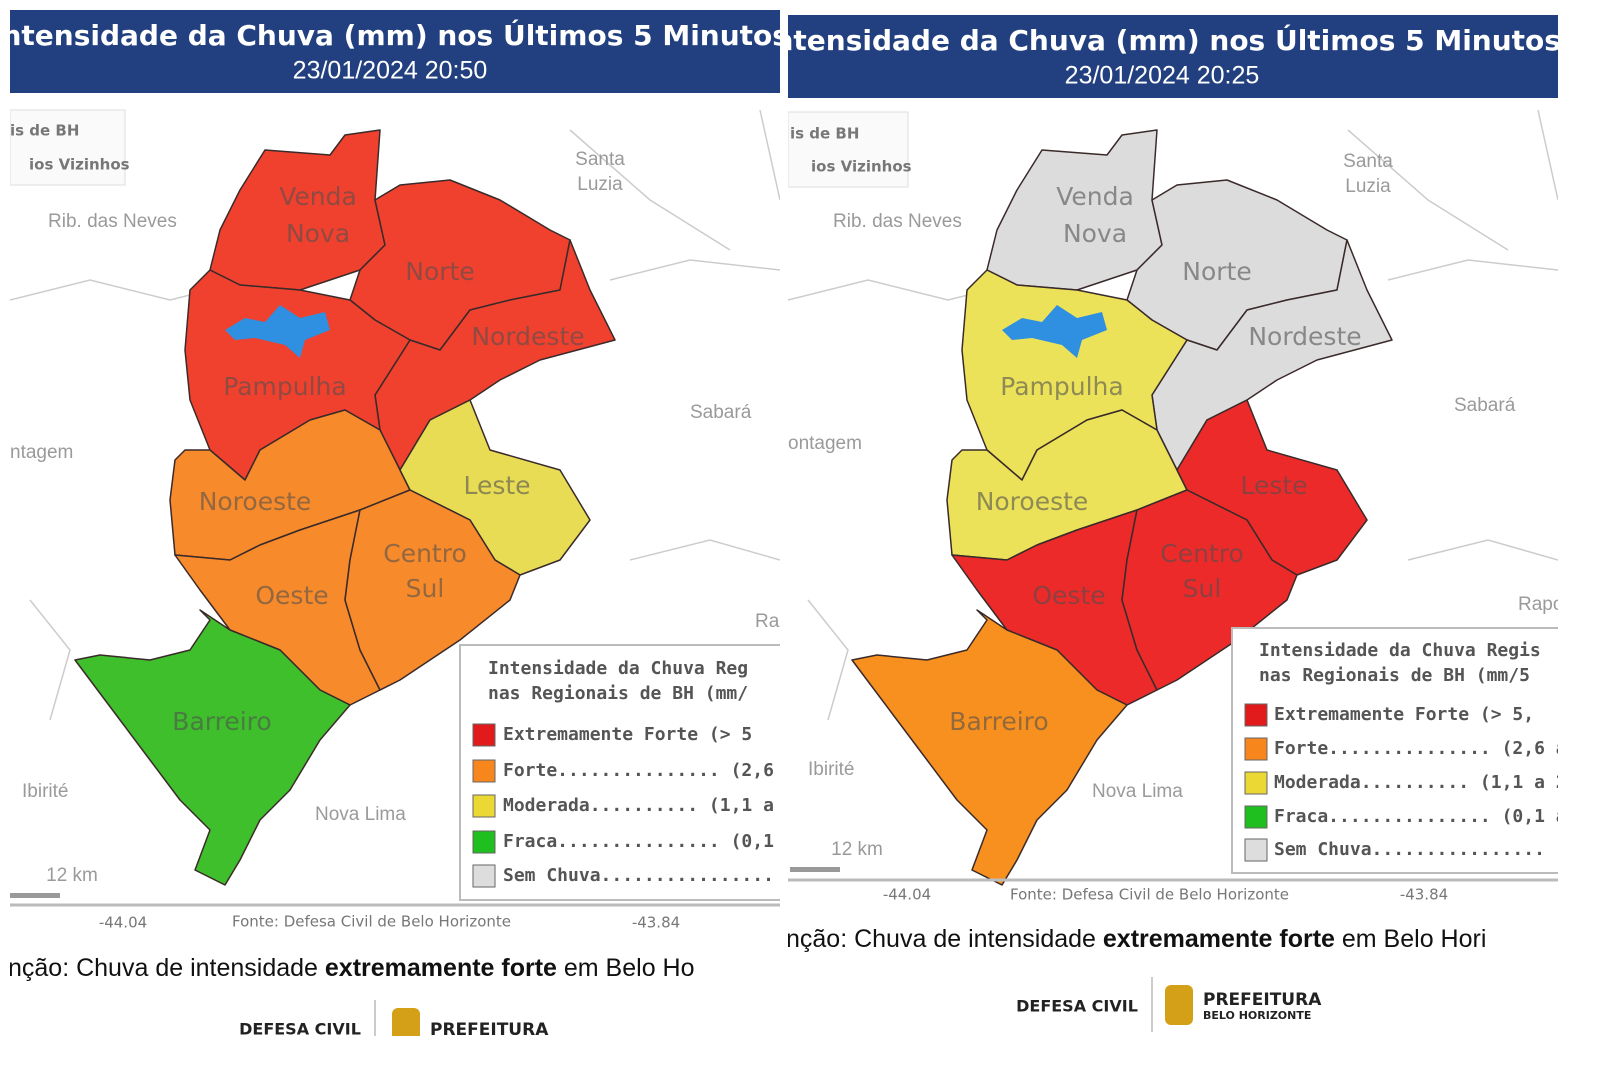  Describe the element at coordinates (439, 271) in the screenshot. I see `region-label: Norte` at that location.